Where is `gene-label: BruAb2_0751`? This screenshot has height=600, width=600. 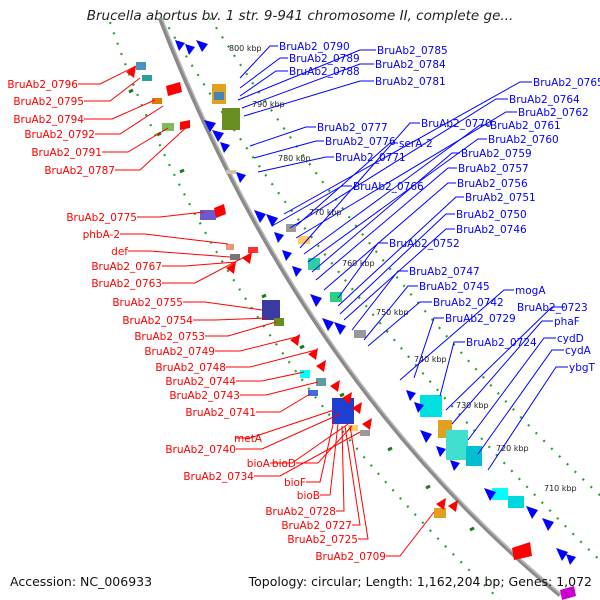
gene-label: BruAb2_0751 is located at coordinates (500, 198).